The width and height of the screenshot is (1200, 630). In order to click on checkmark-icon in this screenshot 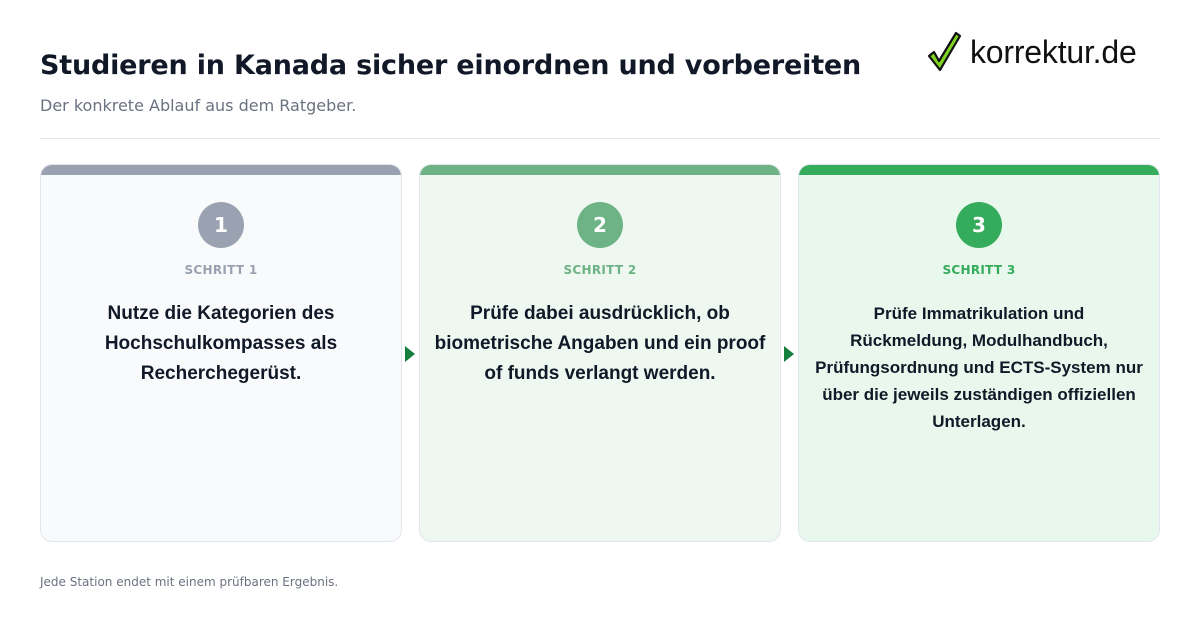, I will do `click(944, 51)`.